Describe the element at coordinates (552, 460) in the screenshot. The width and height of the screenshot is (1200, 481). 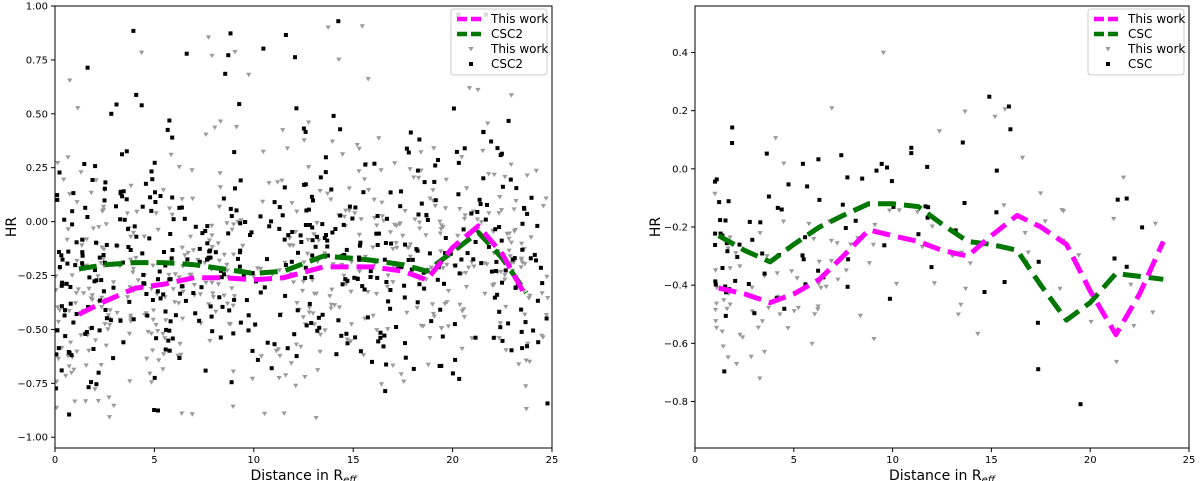
I see `x-tick-label: 25` at that location.